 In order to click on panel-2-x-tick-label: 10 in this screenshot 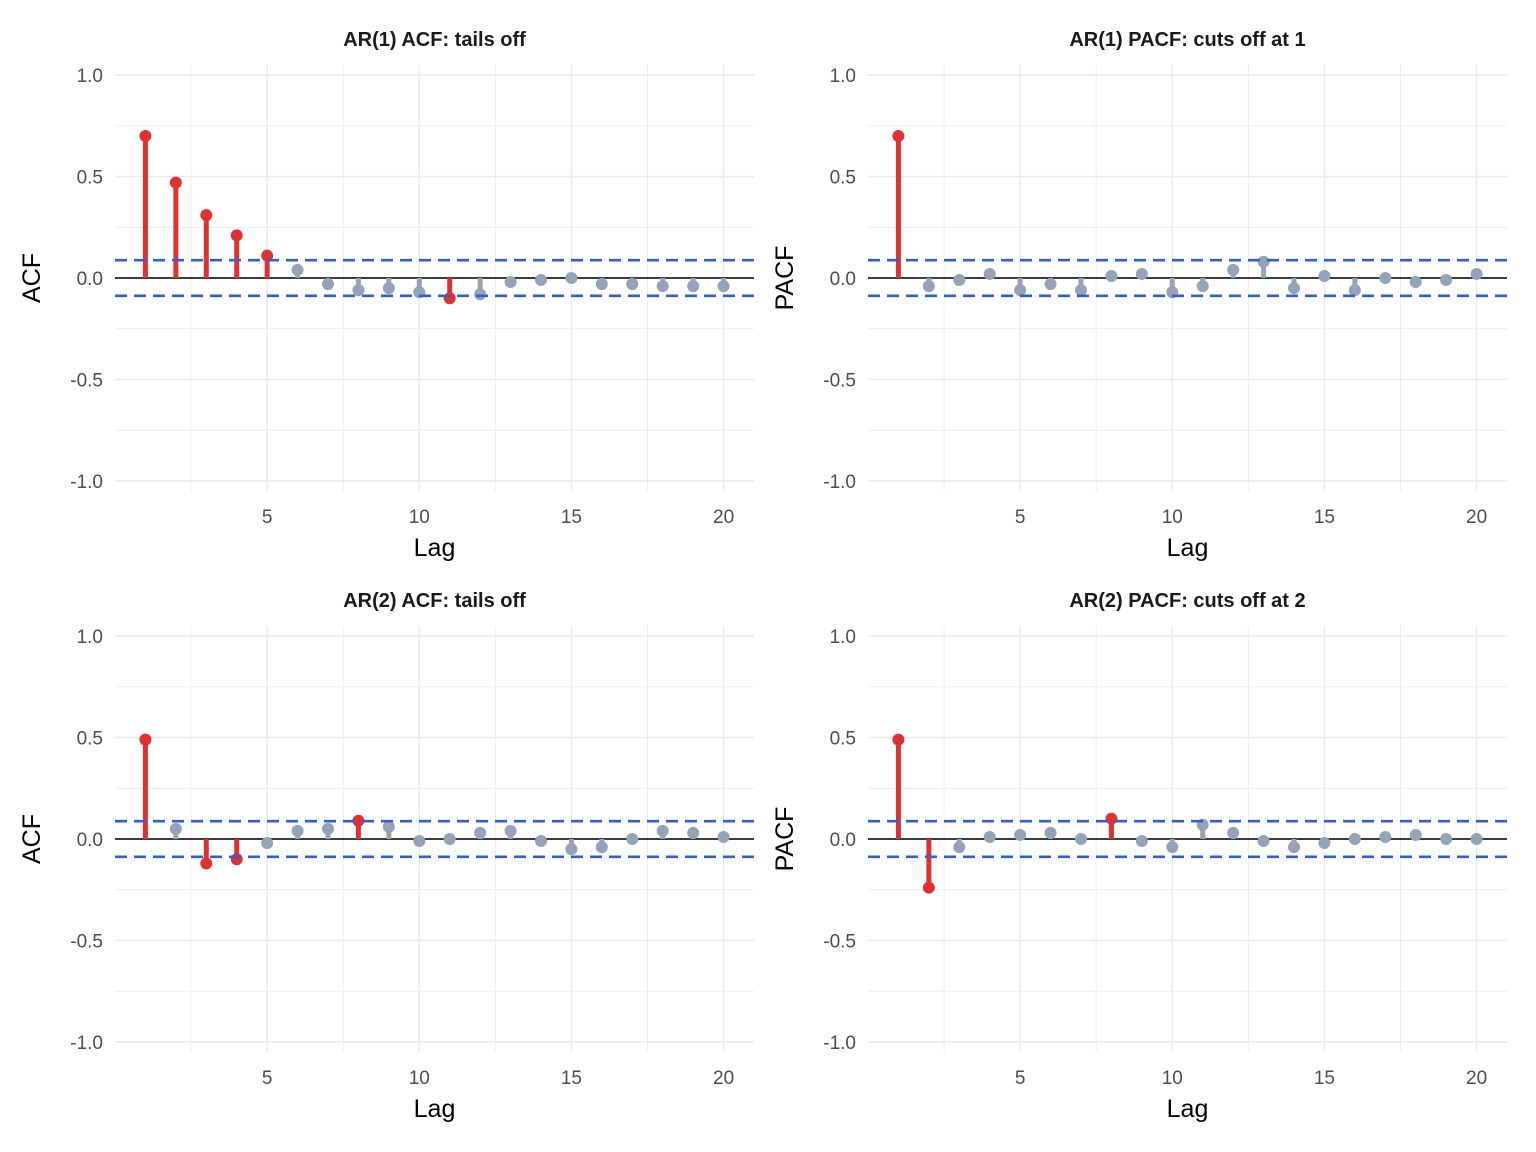, I will do `click(1172, 517)`.